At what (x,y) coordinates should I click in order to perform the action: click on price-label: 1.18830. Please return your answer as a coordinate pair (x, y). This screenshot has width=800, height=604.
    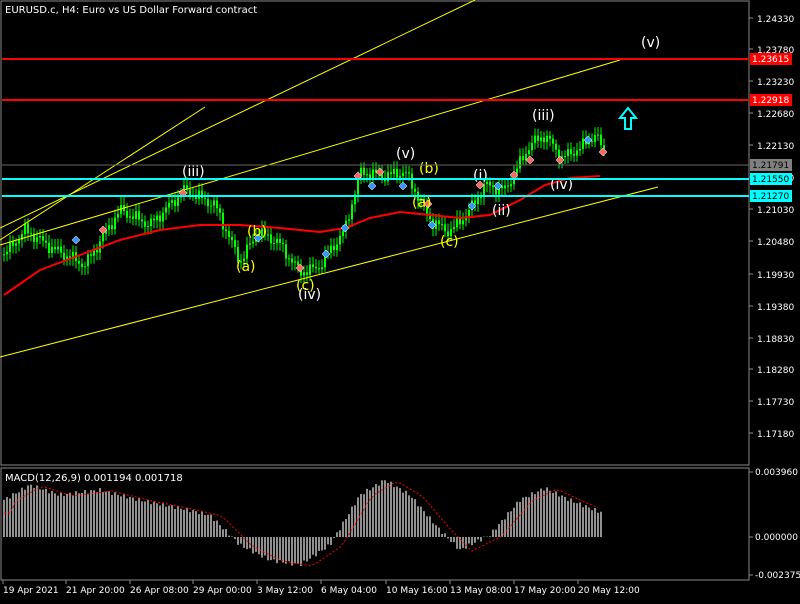
    Looking at the image, I should click on (775, 340).